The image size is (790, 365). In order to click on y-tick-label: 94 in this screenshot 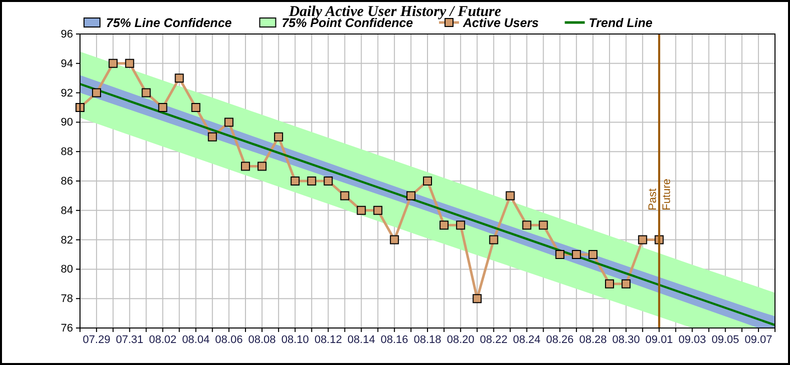, I will do `click(66, 64)`.